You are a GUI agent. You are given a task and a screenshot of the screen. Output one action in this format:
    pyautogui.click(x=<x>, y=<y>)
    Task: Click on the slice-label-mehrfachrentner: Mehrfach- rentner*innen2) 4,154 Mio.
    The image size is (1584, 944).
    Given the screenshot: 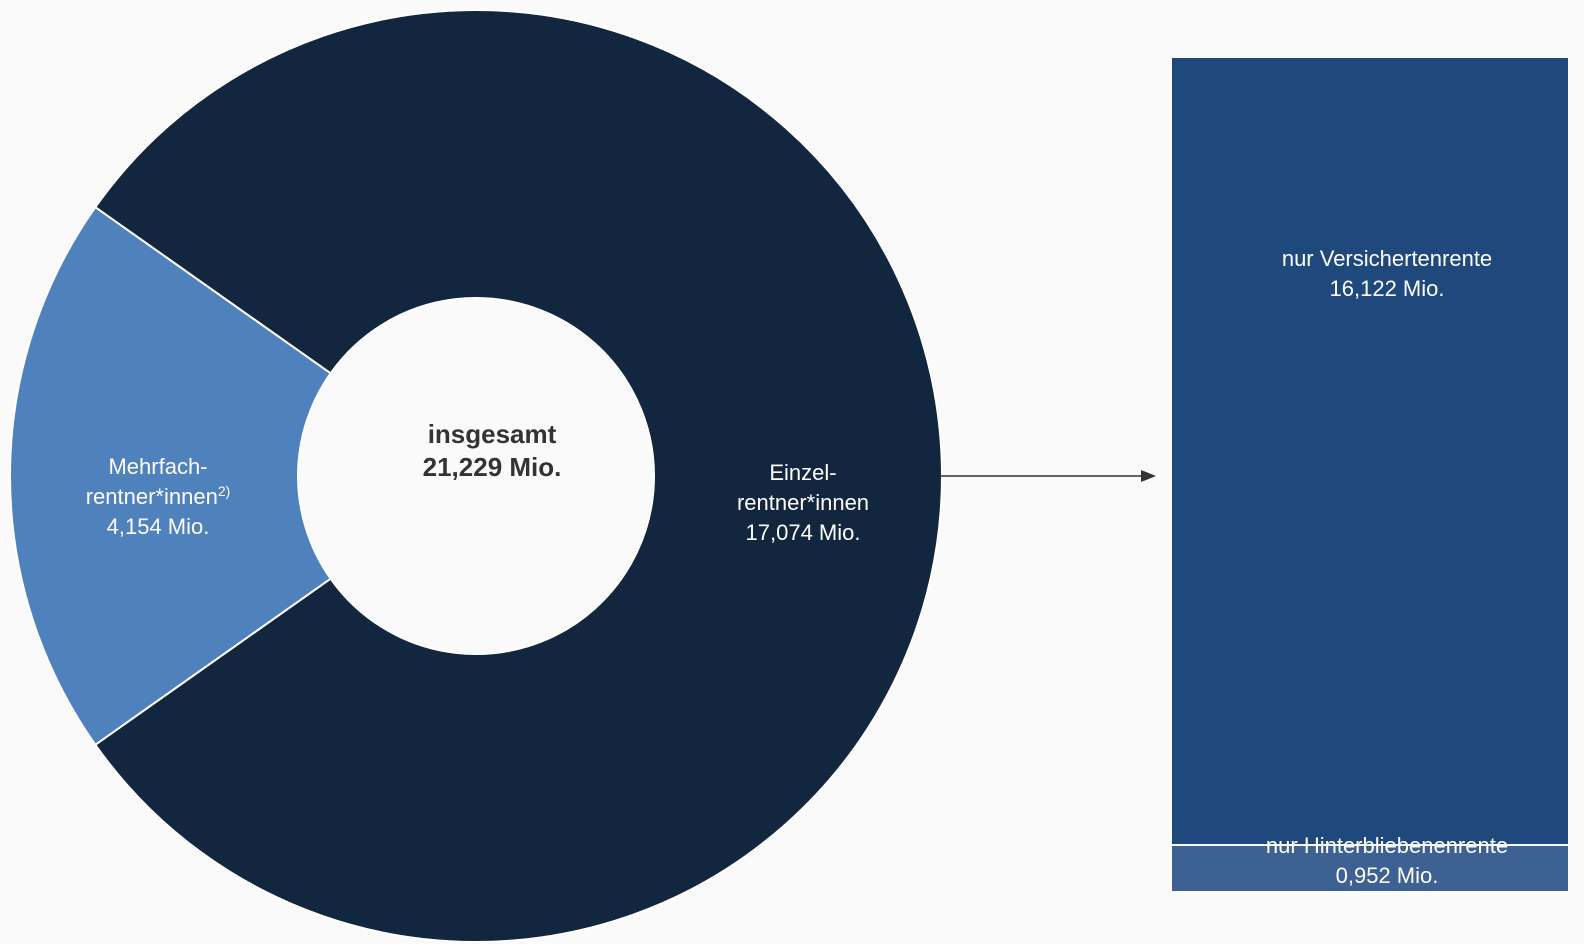 What is the action you would take?
    pyautogui.click(x=158, y=497)
    